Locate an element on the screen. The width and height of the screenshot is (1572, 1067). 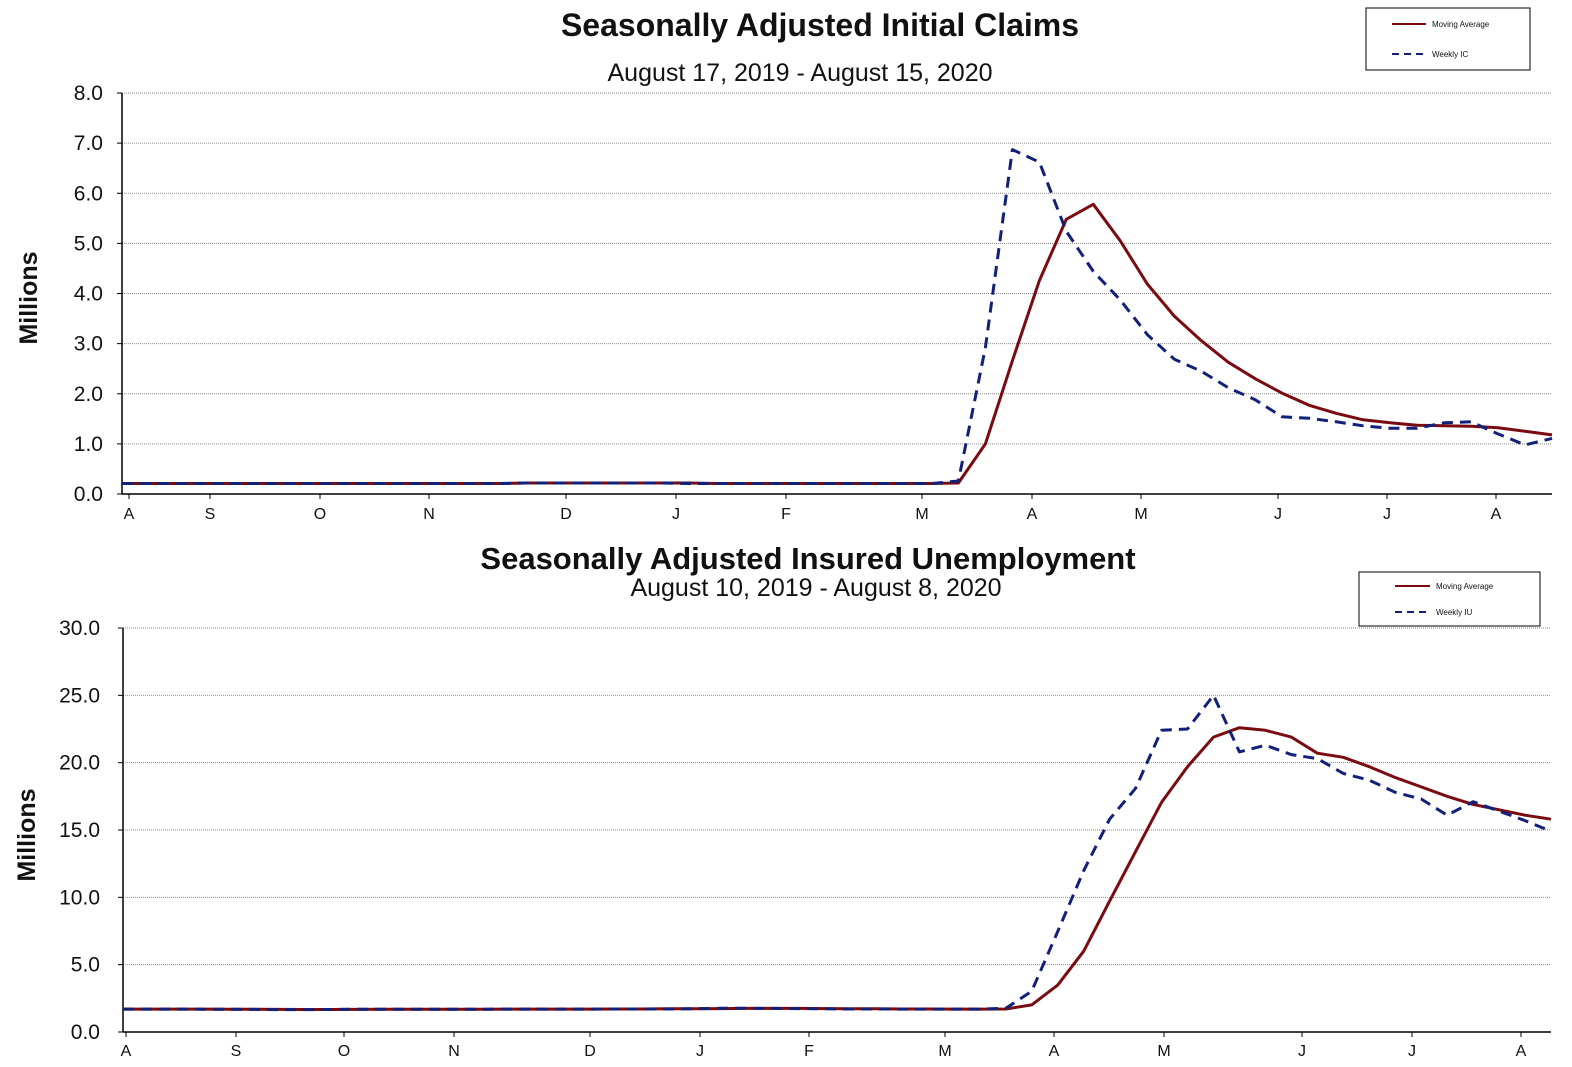
initial-claims-legend: Moving Average Weekly IC is located at coordinates (1448, 39).